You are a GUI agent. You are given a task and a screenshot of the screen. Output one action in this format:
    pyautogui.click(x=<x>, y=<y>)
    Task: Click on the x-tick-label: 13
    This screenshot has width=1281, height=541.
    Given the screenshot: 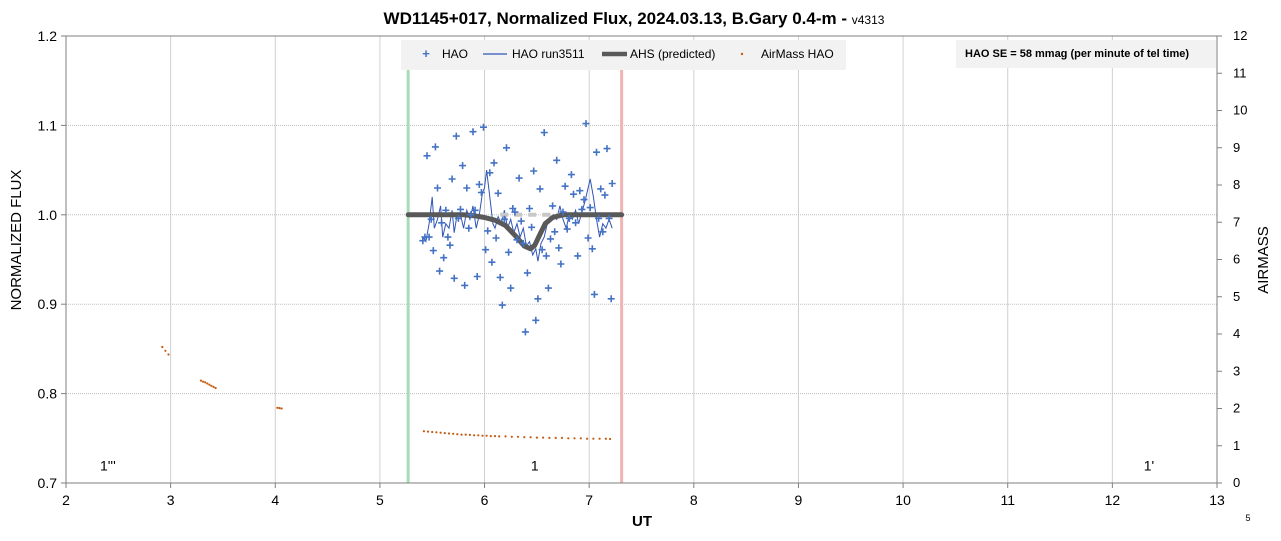 What is the action you would take?
    pyautogui.click(x=1217, y=500)
    